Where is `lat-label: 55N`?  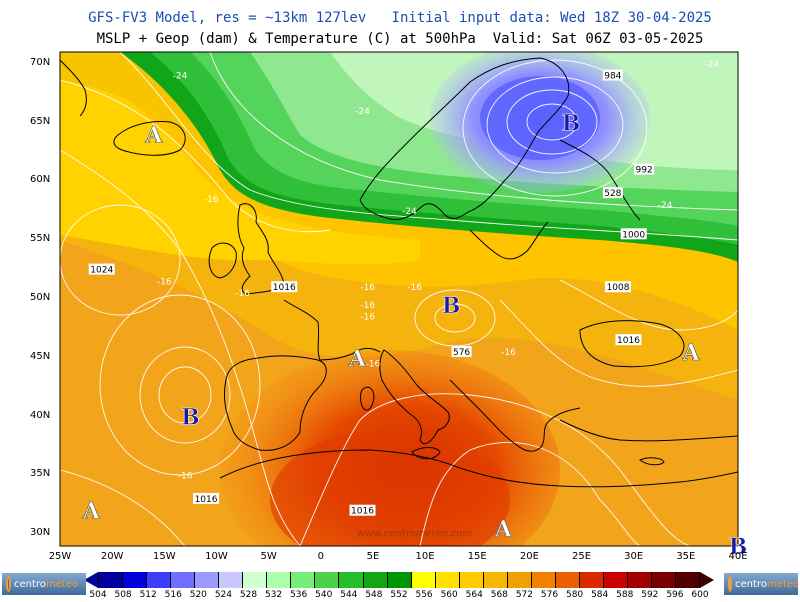
lat-label: 55N is located at coordinates (40, 239).